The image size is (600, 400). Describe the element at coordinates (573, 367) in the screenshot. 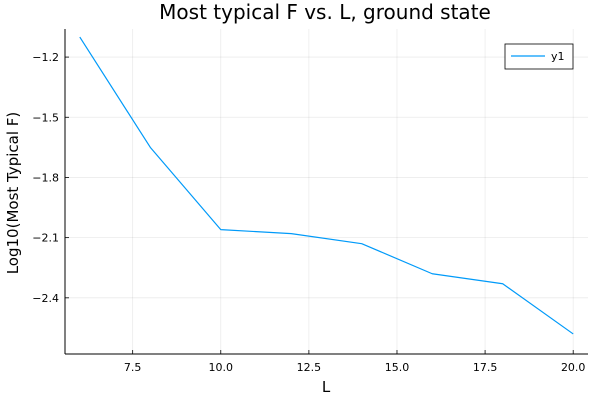

I see `x-tick-label: 20.0` at that location.